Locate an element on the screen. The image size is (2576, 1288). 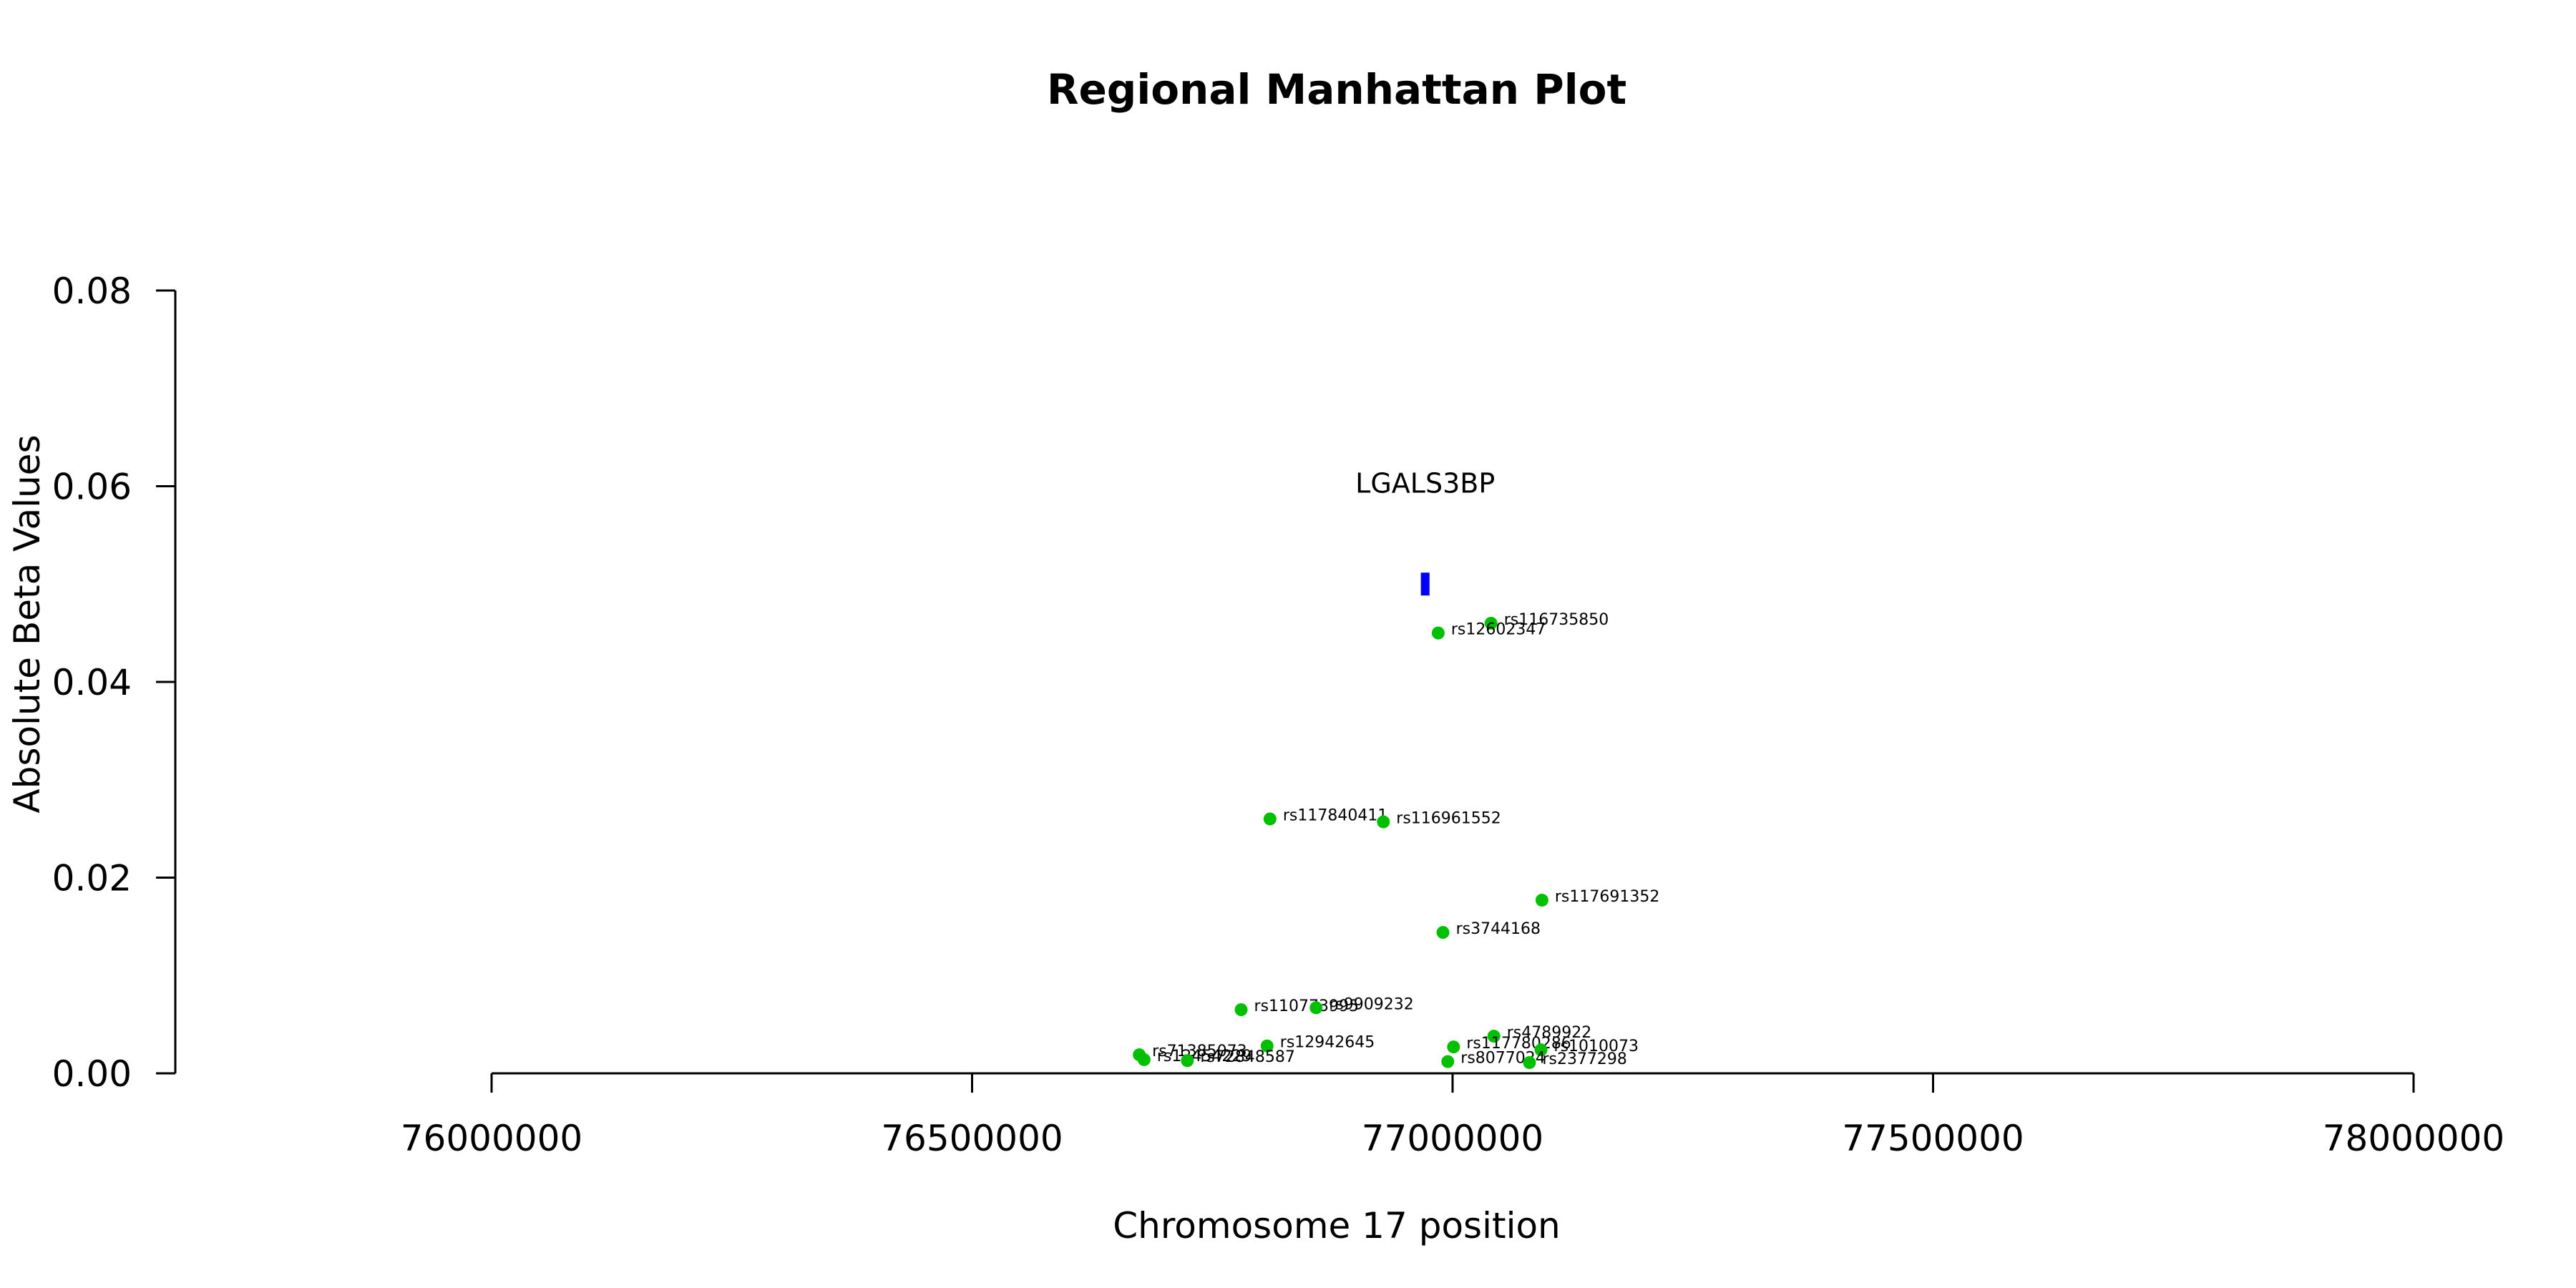
snp-label: rs12454229 is located at coordinates (1204, 1056).